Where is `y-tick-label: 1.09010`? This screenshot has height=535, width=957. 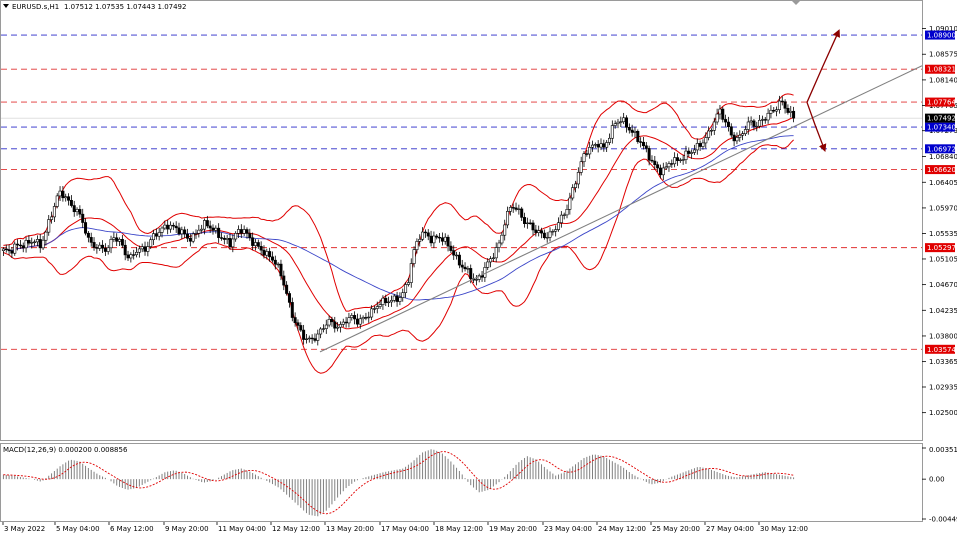
y-tick-label: 1.09010 is located at coordinates (943, 29).